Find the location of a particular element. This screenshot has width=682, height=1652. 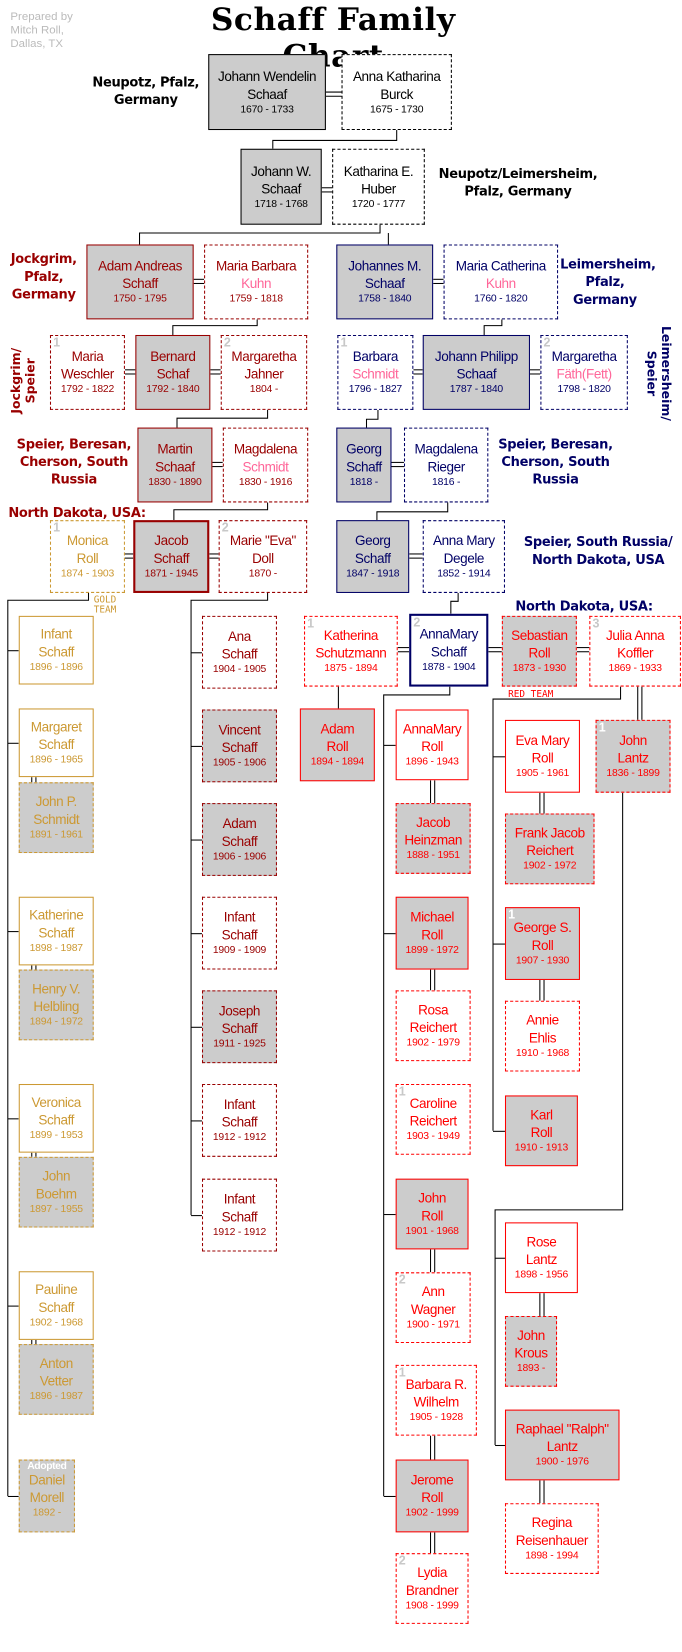

person-box-wagner: 2 Ann Wagner 1900 - 1971 is located at coordinates (433, 1308).